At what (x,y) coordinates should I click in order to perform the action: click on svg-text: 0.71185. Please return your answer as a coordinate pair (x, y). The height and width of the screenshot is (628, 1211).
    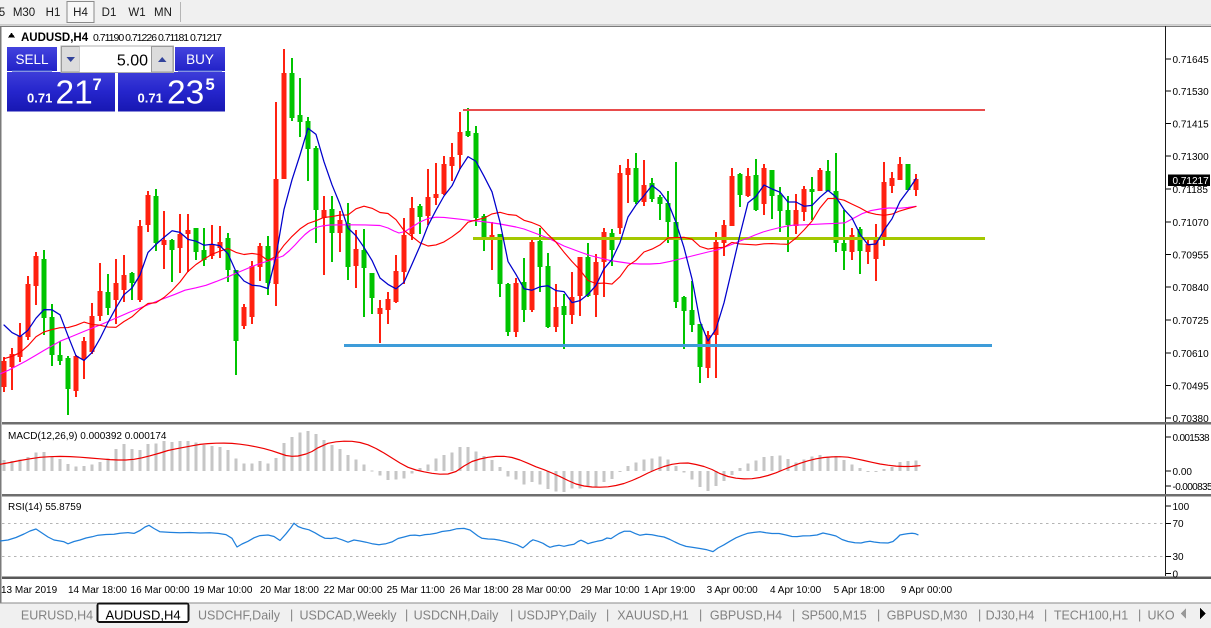
    Looking at the image, I should click on (1191, 190).